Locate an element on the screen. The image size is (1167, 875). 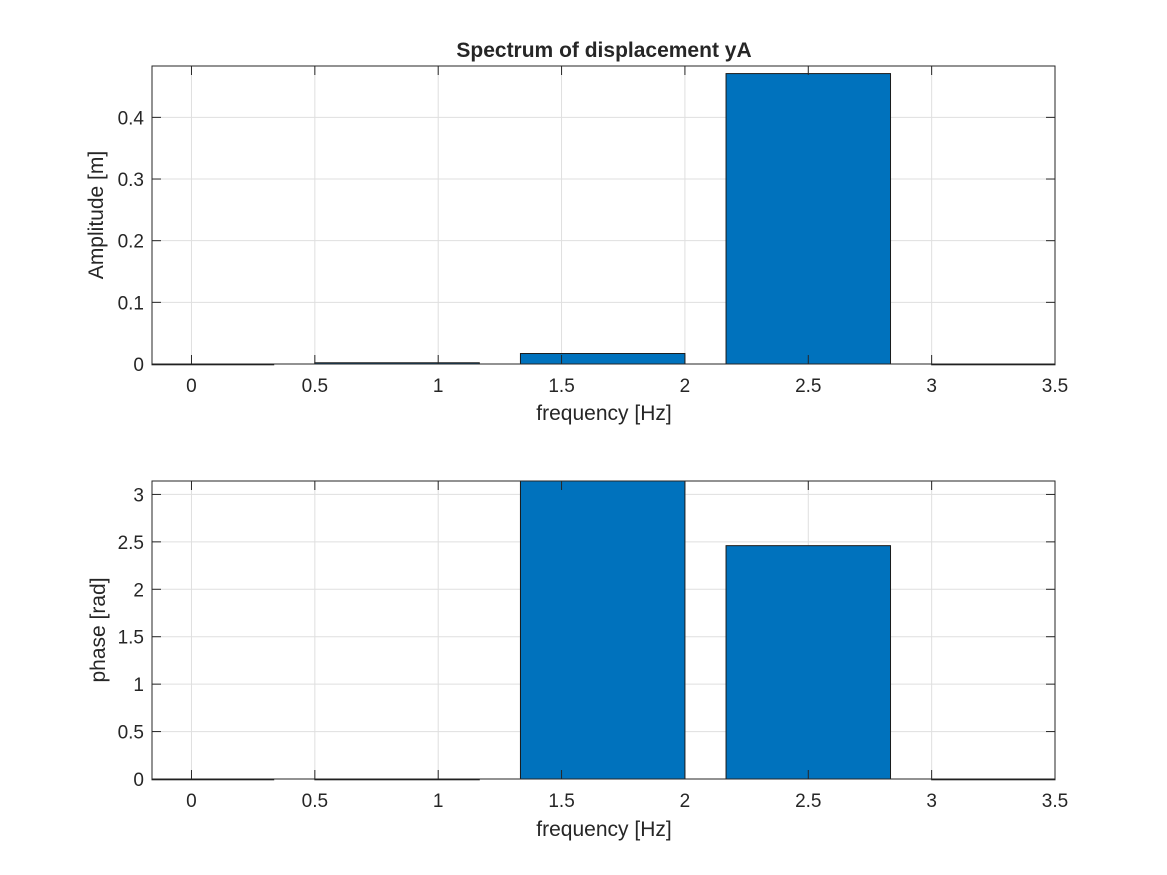
y-axis-label: phase [rad] is located at coordinates (98, 629).